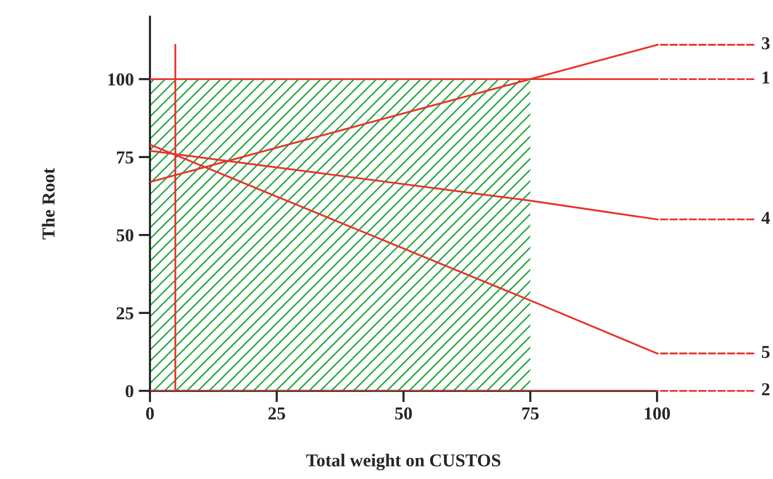  I want to click on x-tick-label: 25, so click(277, 413).